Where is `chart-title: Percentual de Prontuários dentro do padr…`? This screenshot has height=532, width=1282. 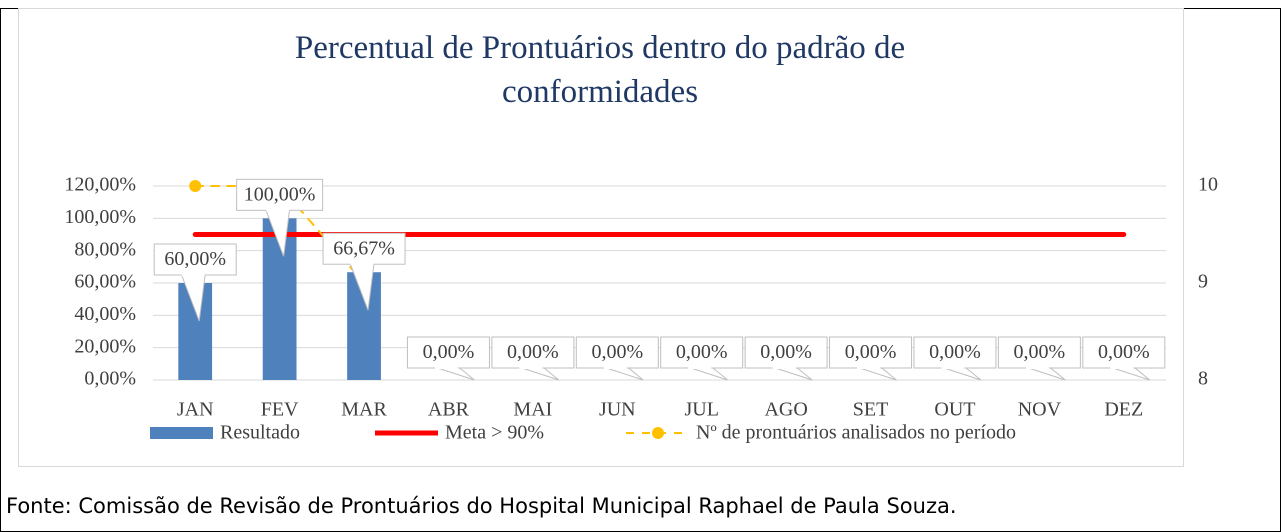
chart-title: Percentual de Prontuários dentro do padr… is located at coordinates (600, 70).